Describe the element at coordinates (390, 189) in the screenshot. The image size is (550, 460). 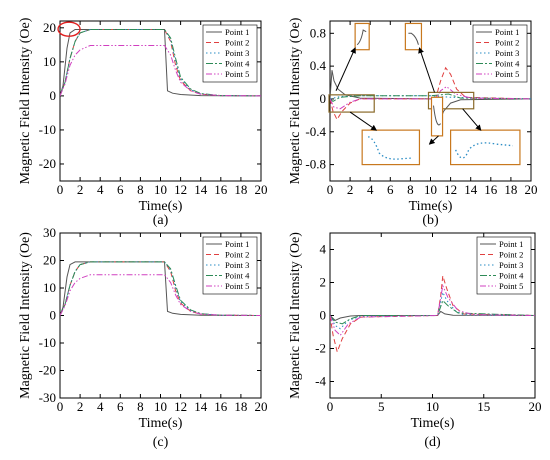
I see `x-tick-label: 6` at that location.